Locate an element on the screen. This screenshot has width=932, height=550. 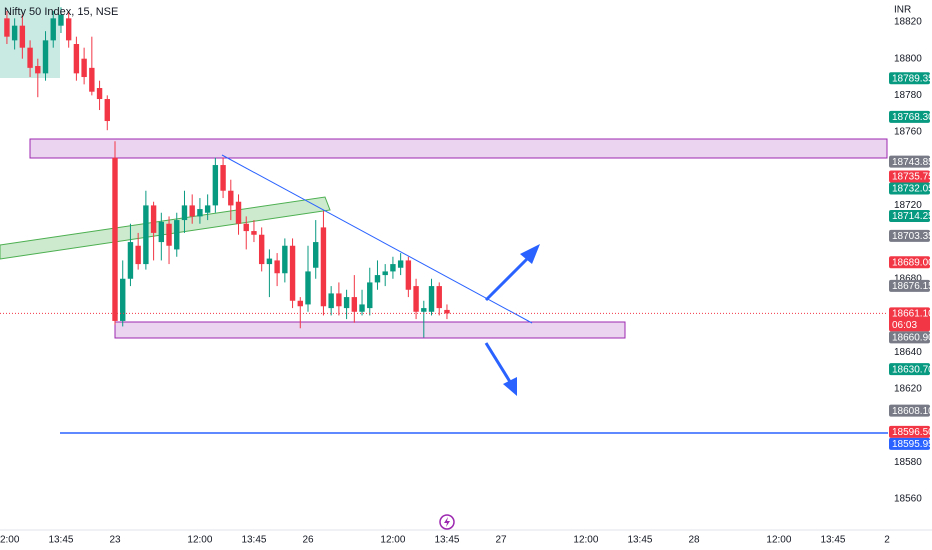
y-tick-label: 18640 is located at coordinates (908, 352).